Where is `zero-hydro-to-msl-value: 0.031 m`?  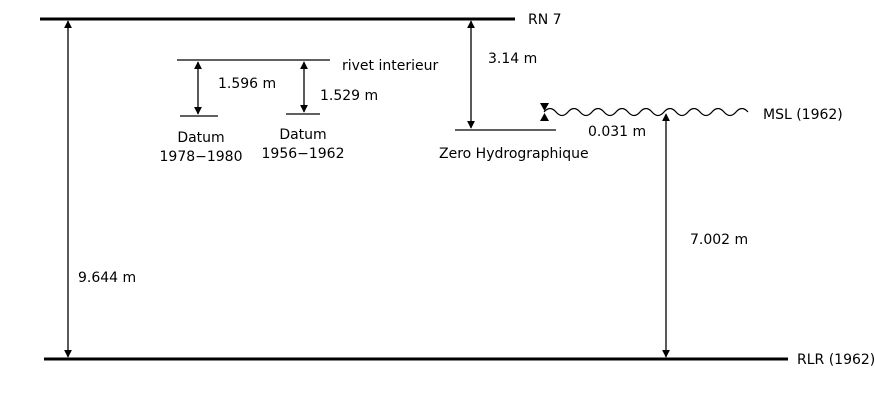
zero-hydro-to-msl-value: 0.031 m is located at coordinates (617, 132).